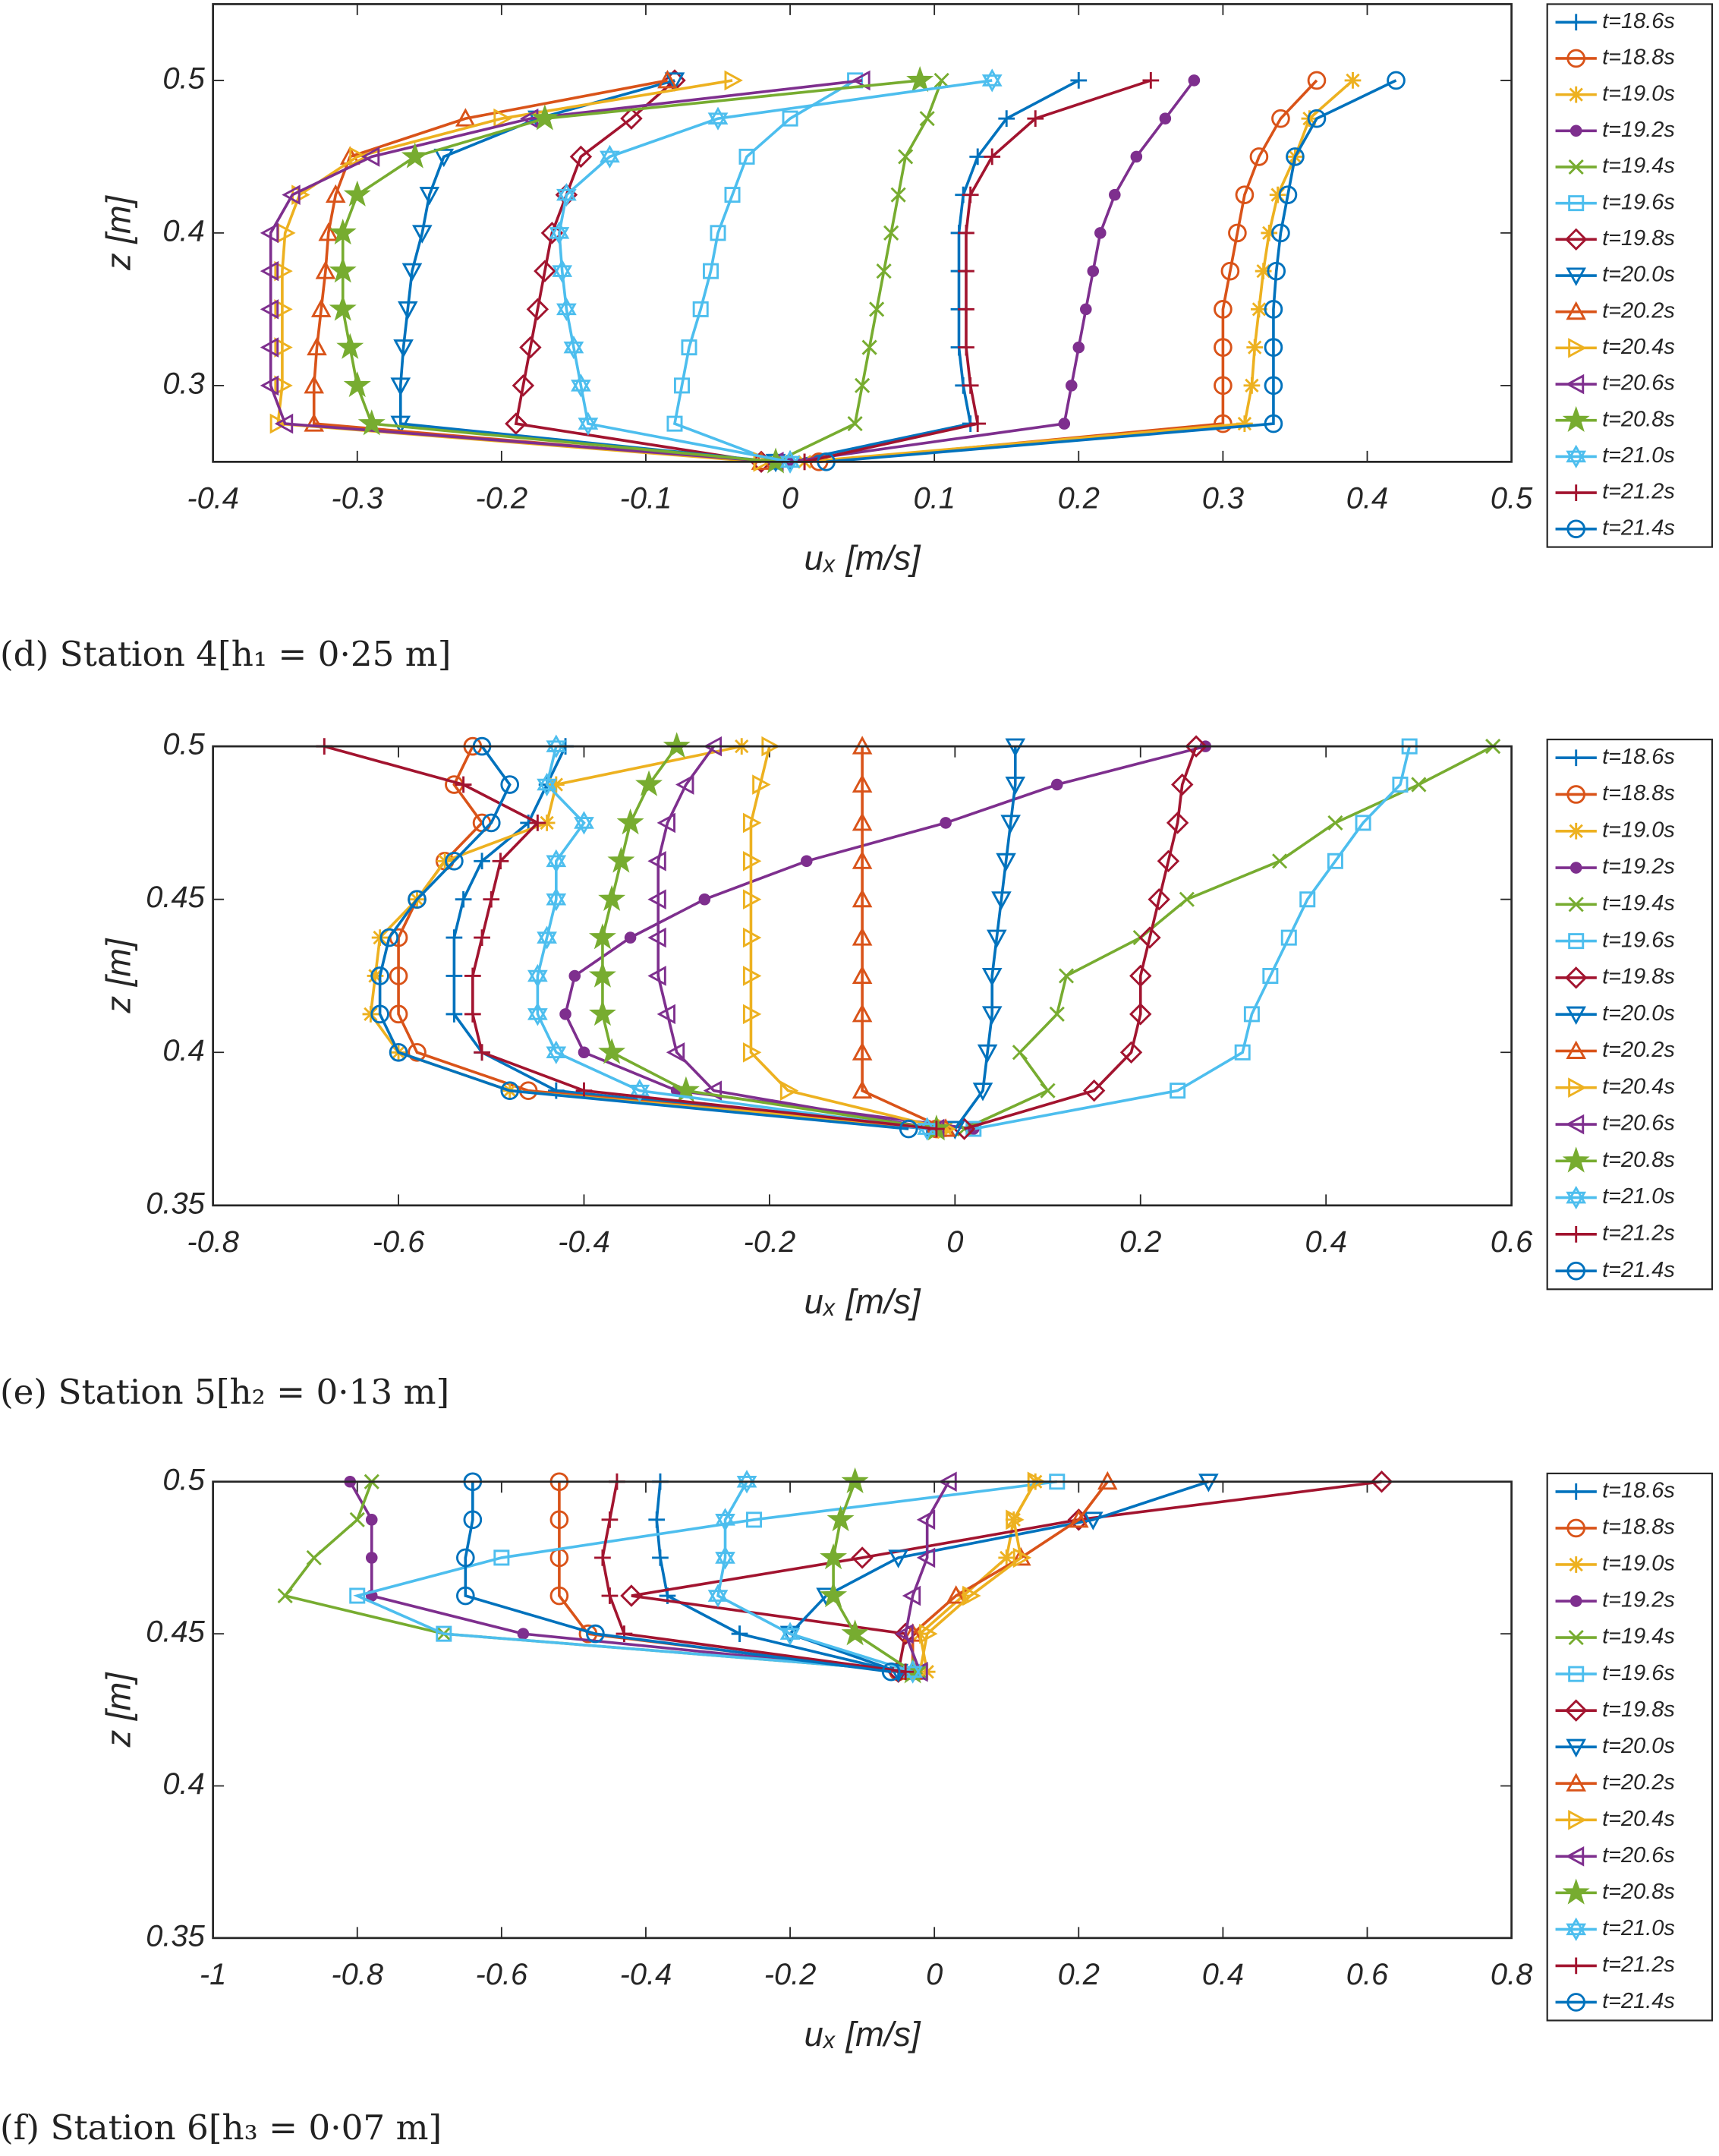 This screenshot has height=2156, width=1719. What do you see at coordinates (1638, 310) in the screenshot?
I see `legend-label: t=20.2s` at bounding box center [1638, 310].